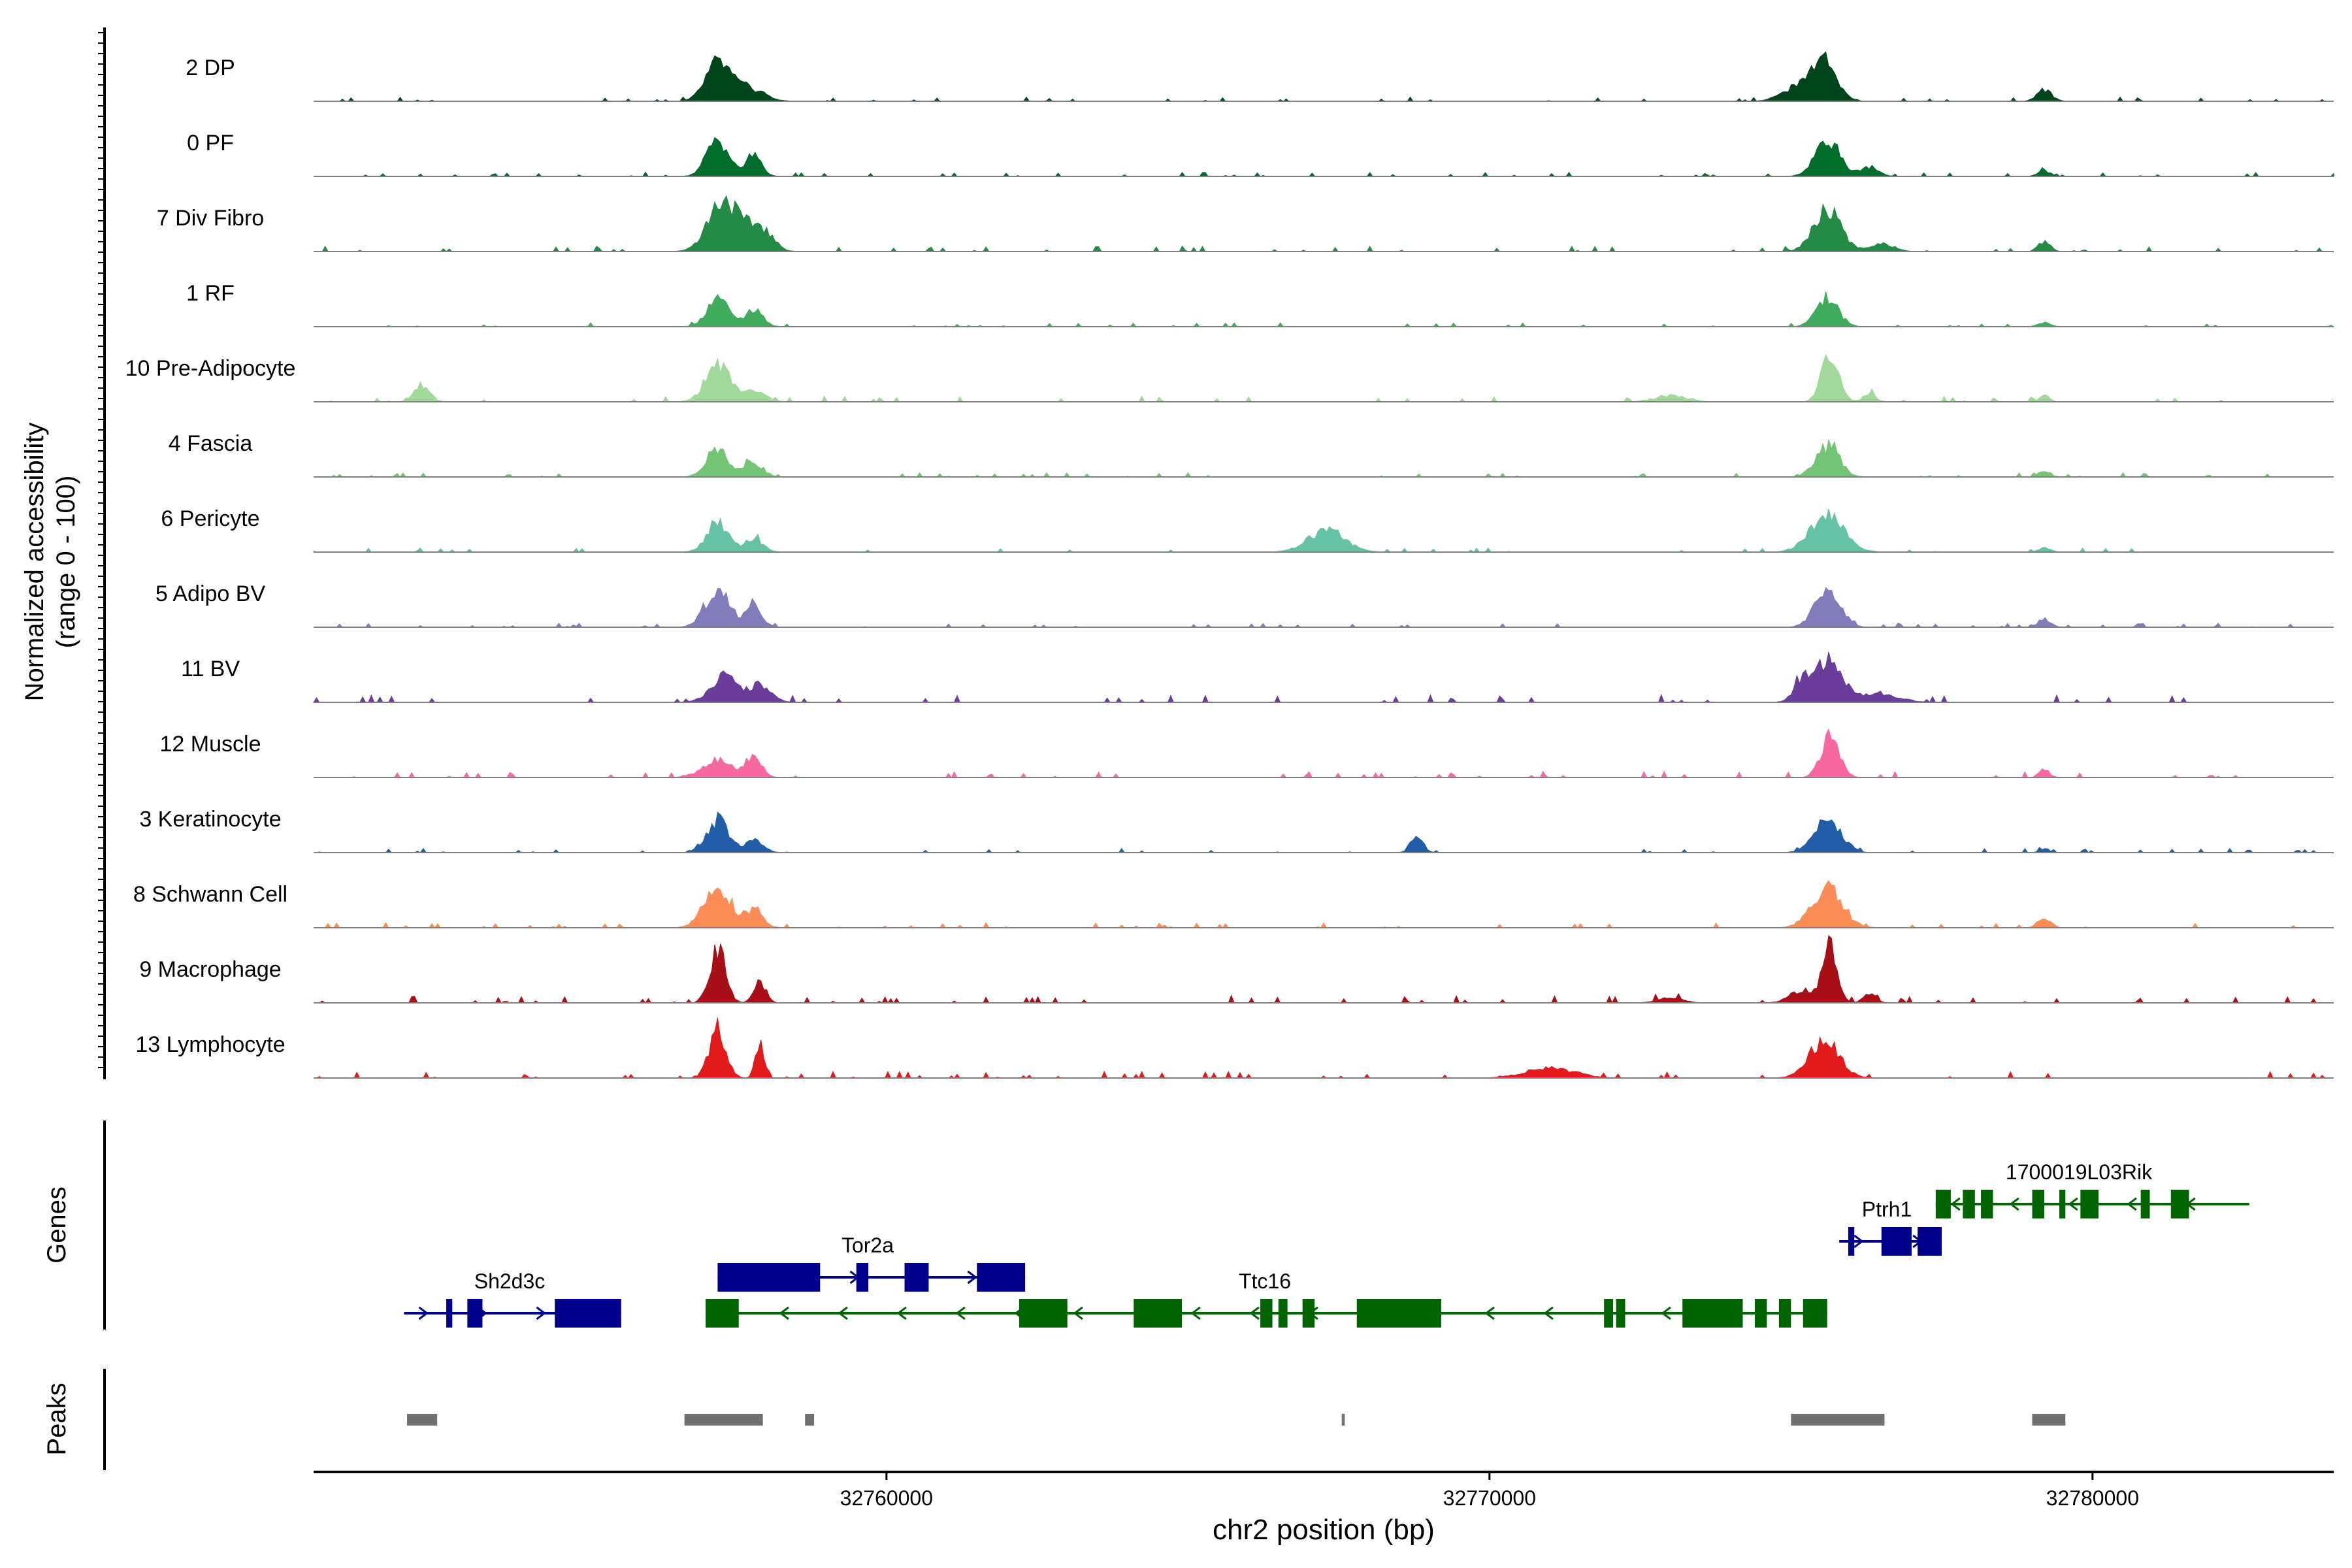  I want to click on coverage-track: 6 Pericyte, so click(1247, 529).